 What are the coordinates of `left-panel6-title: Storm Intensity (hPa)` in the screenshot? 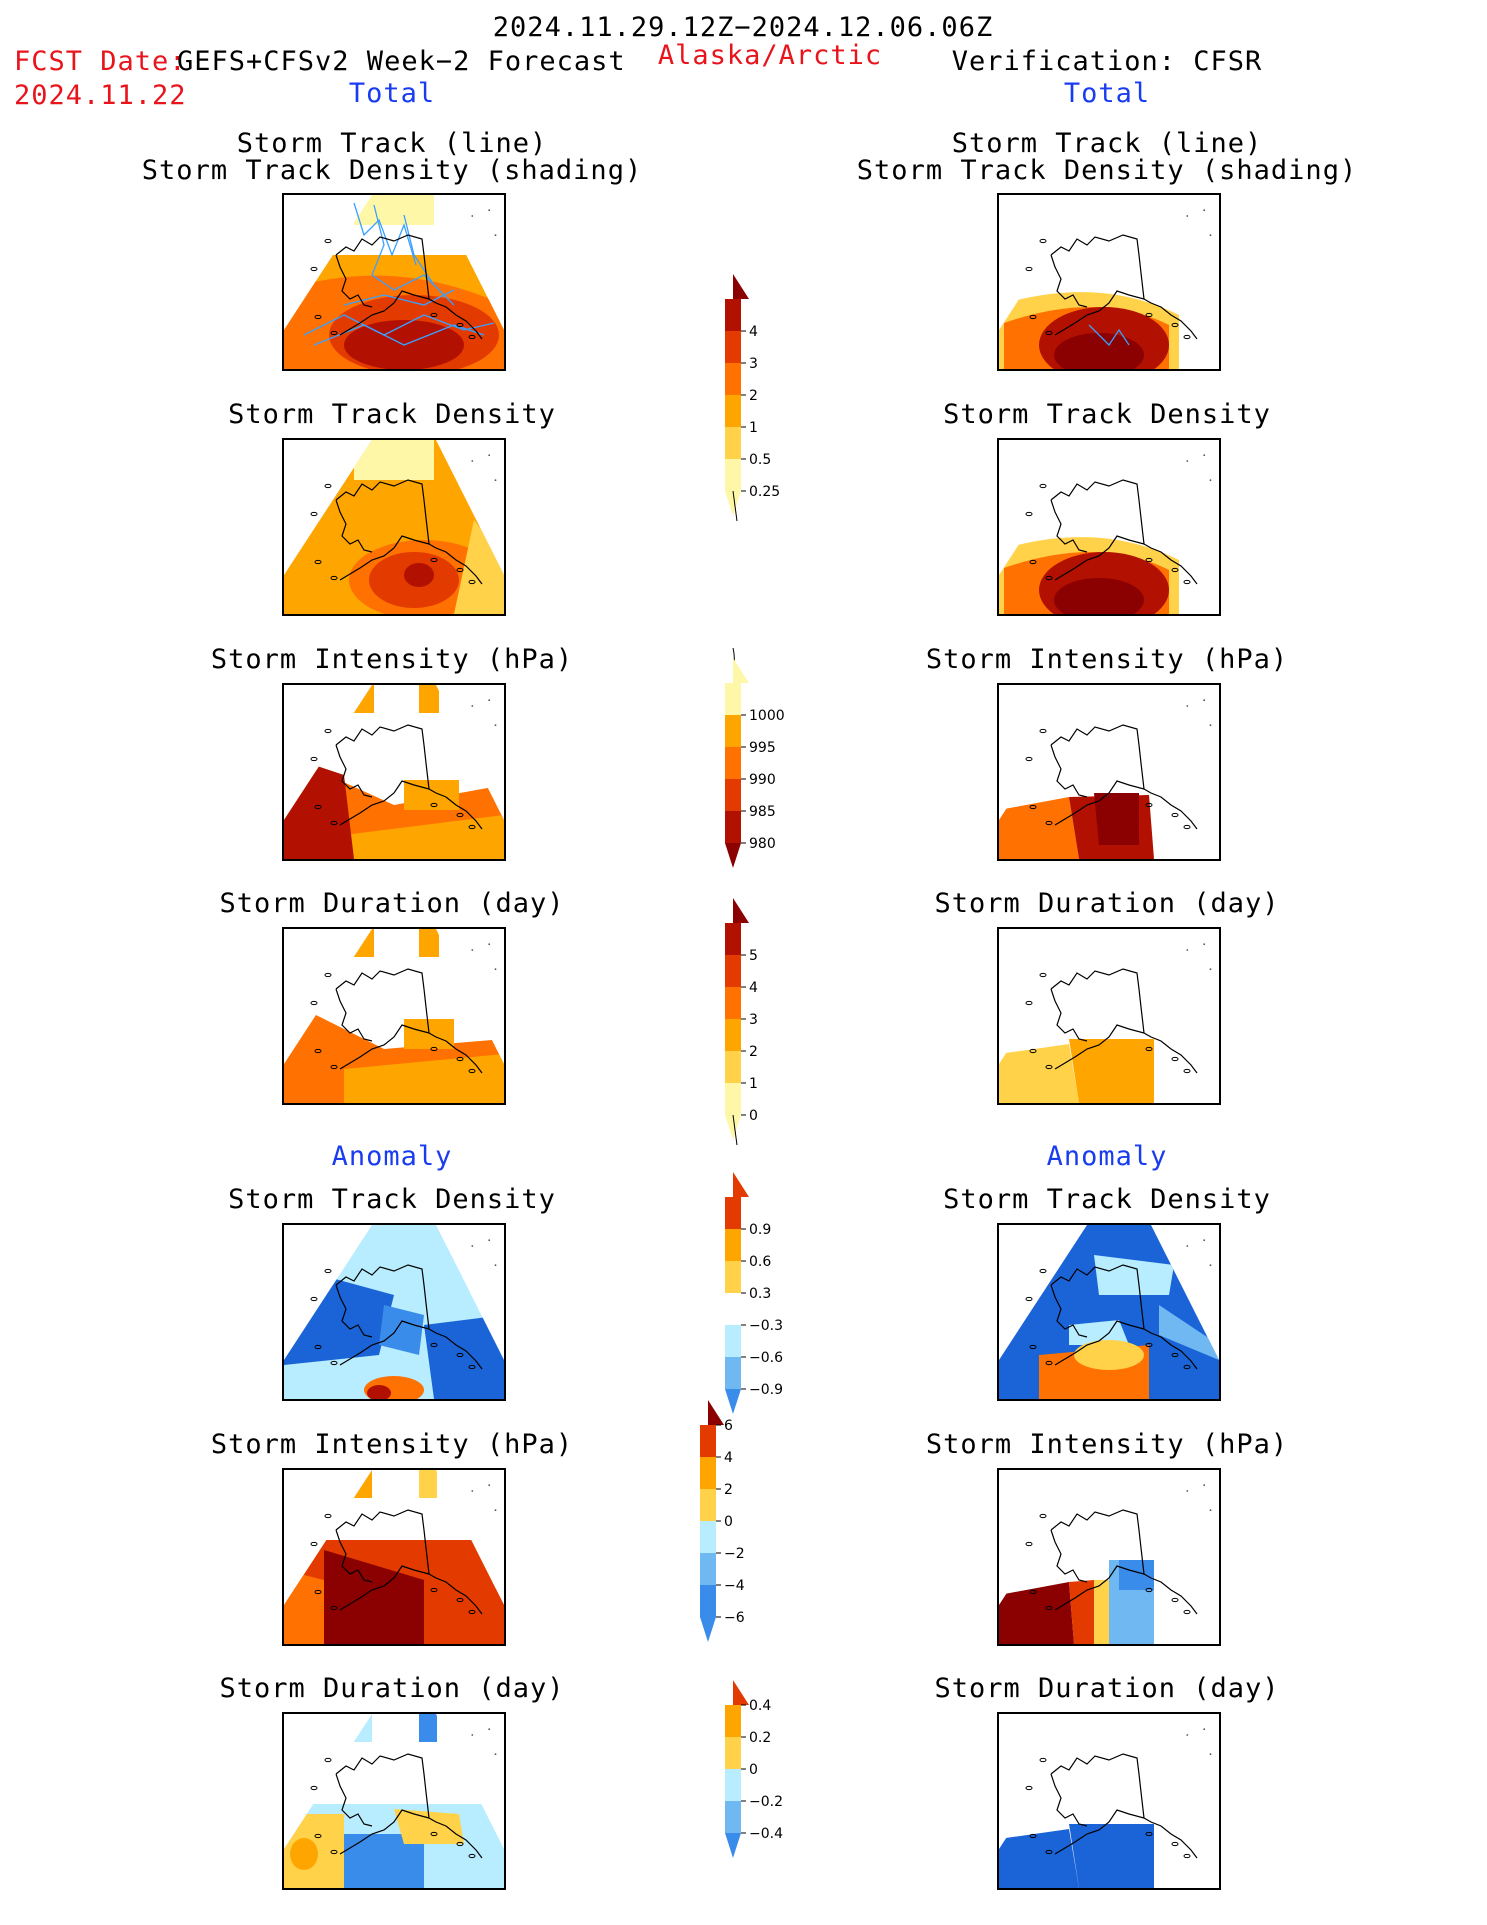 It's located at (392, 1444).